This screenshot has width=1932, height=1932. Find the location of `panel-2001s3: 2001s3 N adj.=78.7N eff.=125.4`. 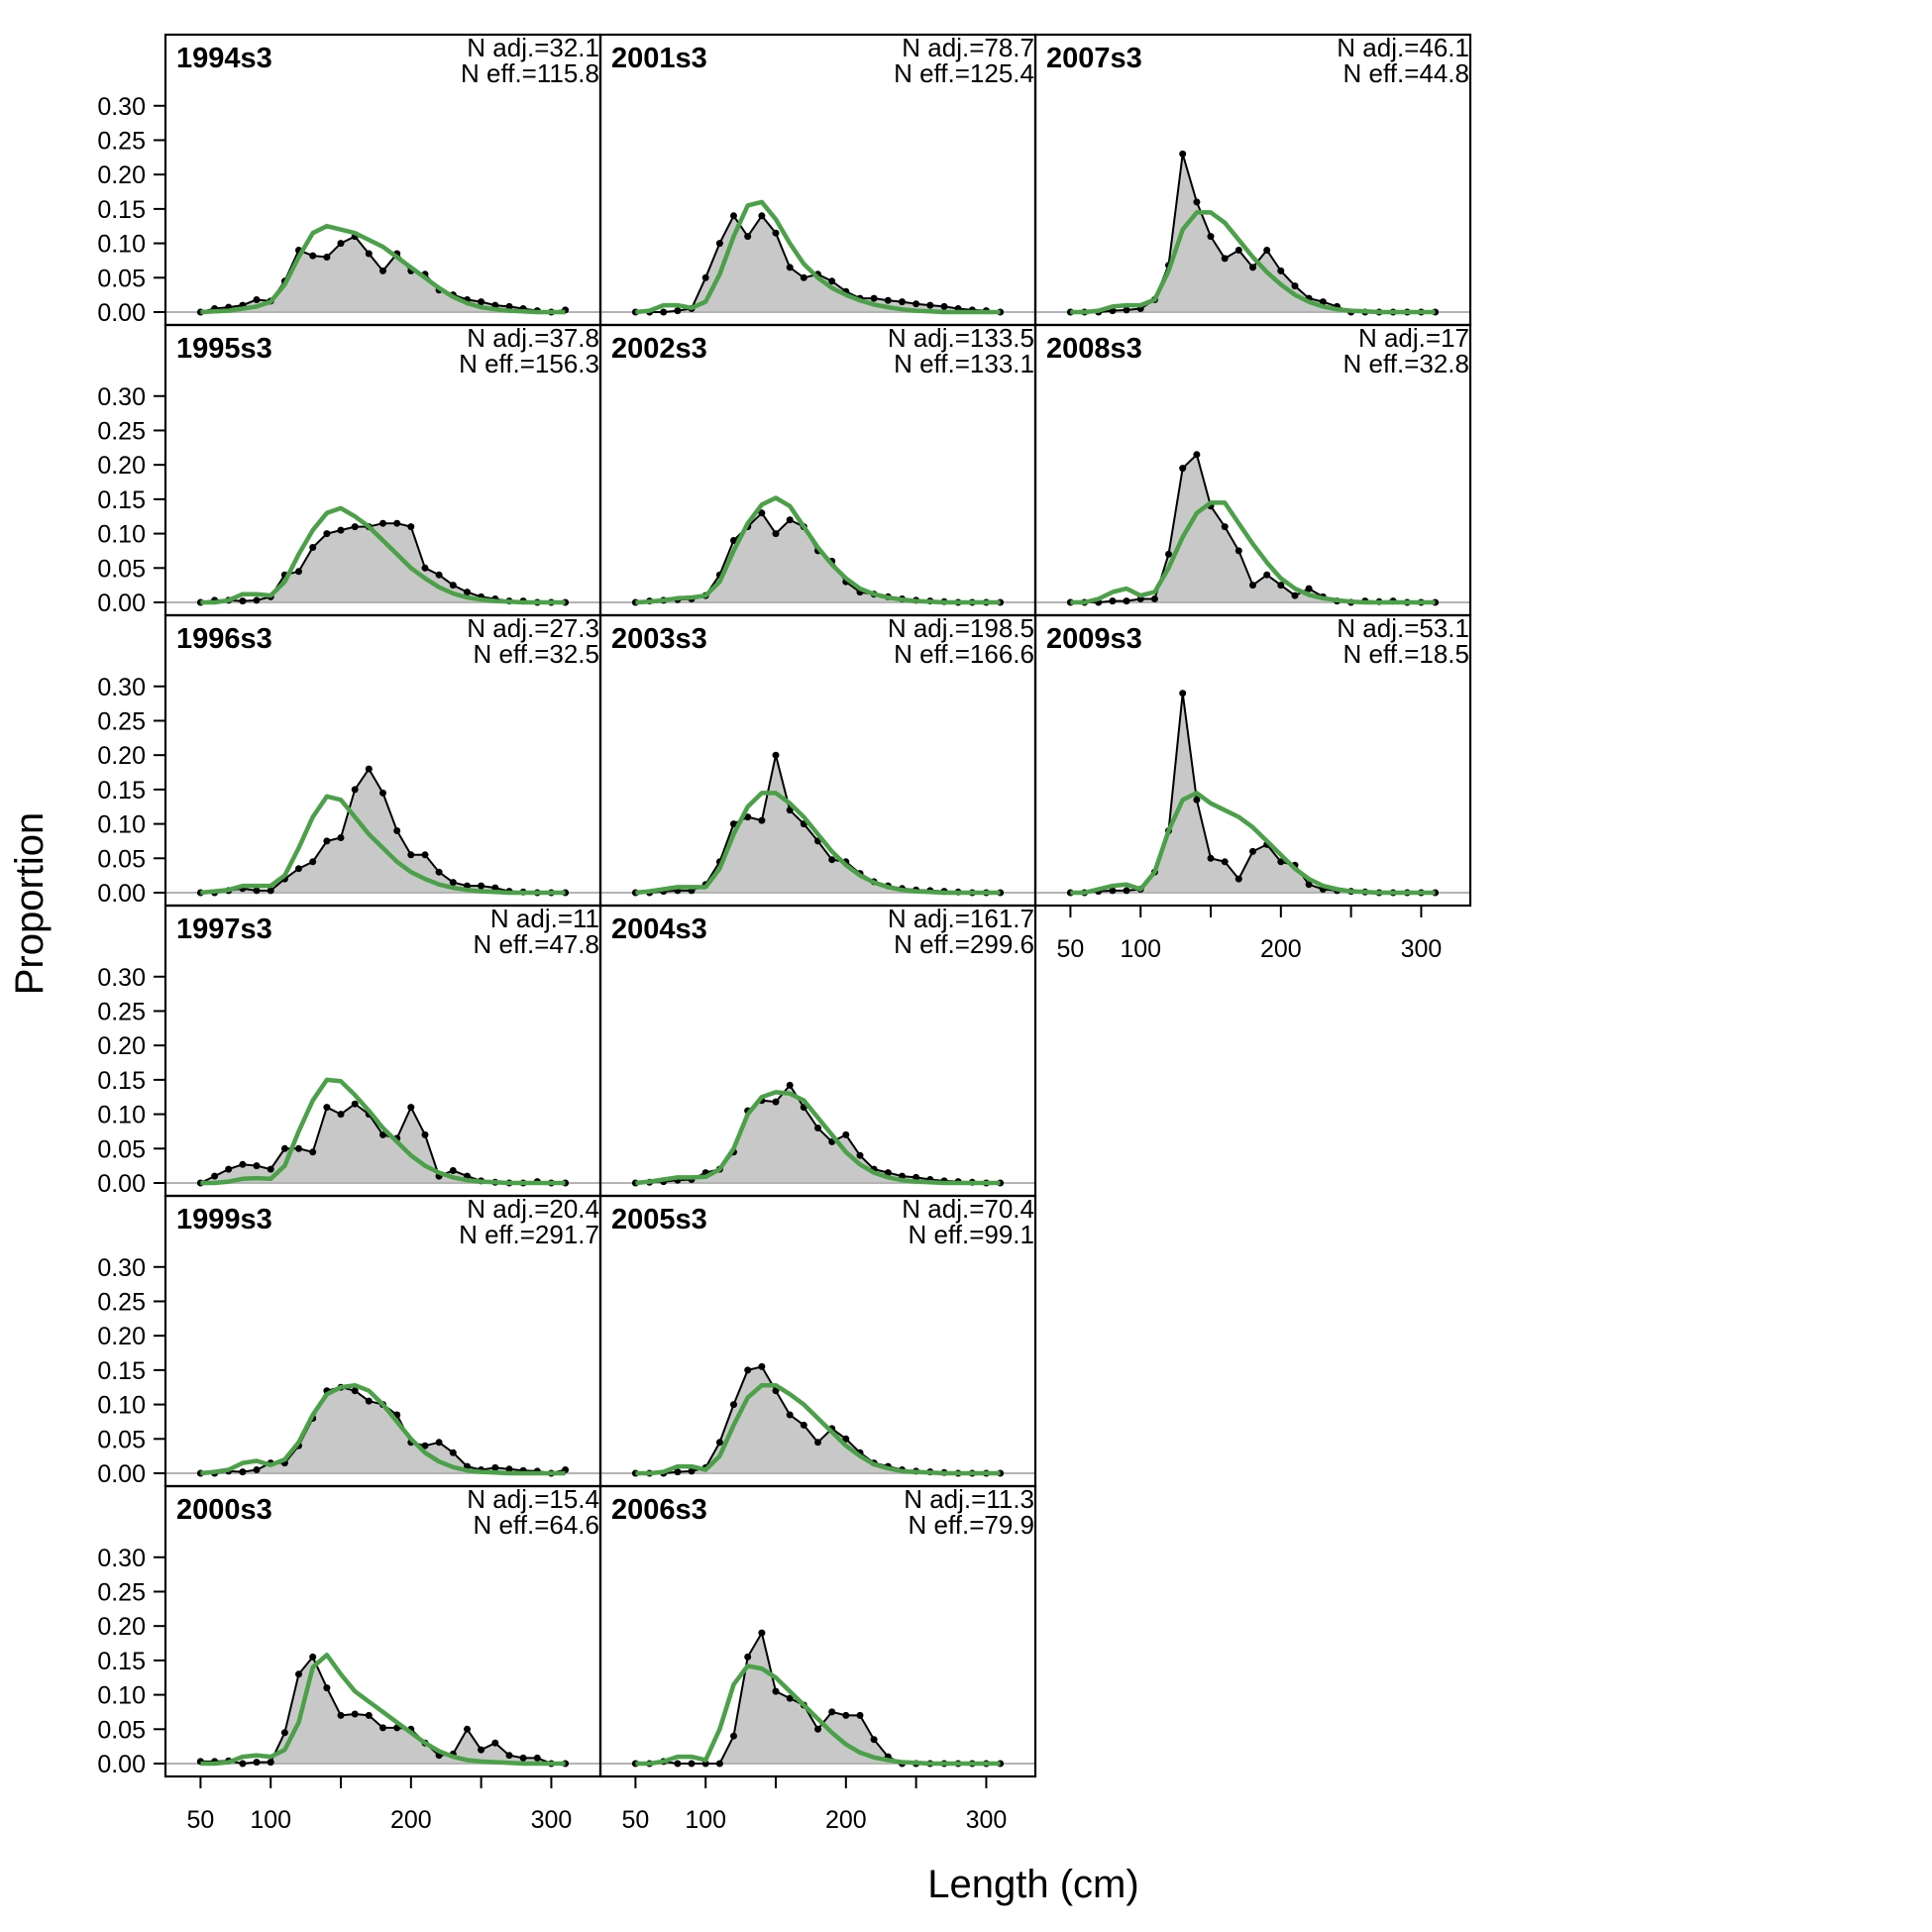

panel-2001s3: 2001s3 N adj.=78.7N eff.=125.4 is located at coordinates (817, 180).